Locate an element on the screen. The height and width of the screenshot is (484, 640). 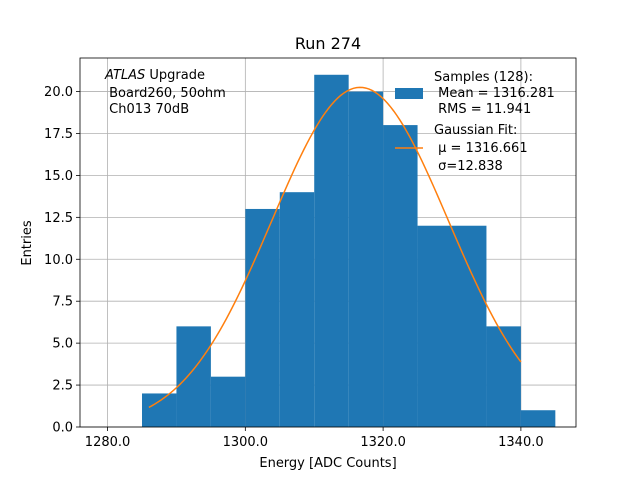
legend-fit-title: Gaussian Fit: is located at coordinates (475, 130).